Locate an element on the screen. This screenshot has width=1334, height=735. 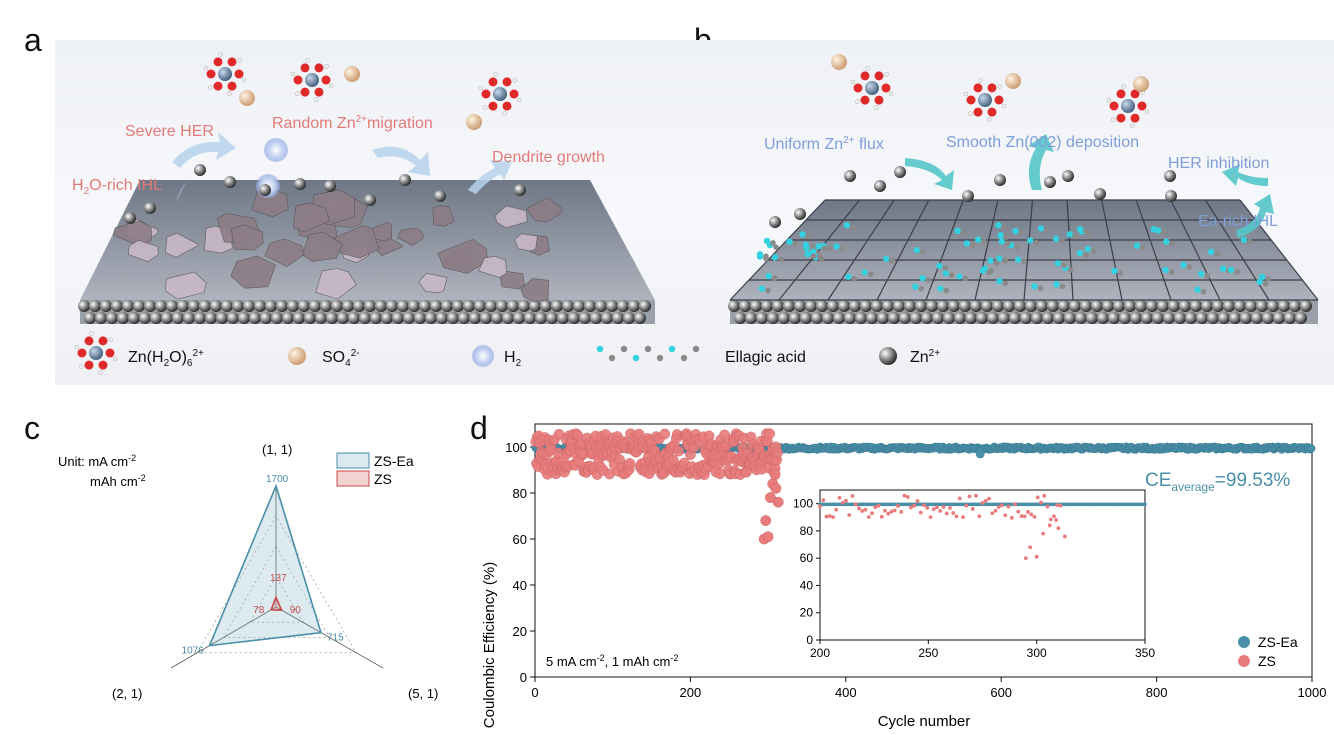
inset-x-tick-label: 250 is located at coordinates (928, 653).